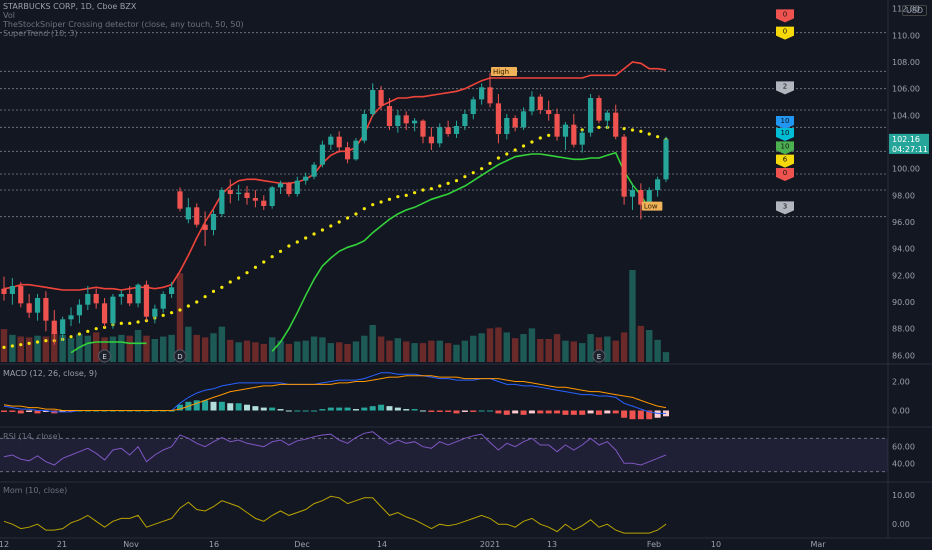 This screenshot has height=550, width=932. I want to click on mom-label: Mom (10, close), so click(35, 490).